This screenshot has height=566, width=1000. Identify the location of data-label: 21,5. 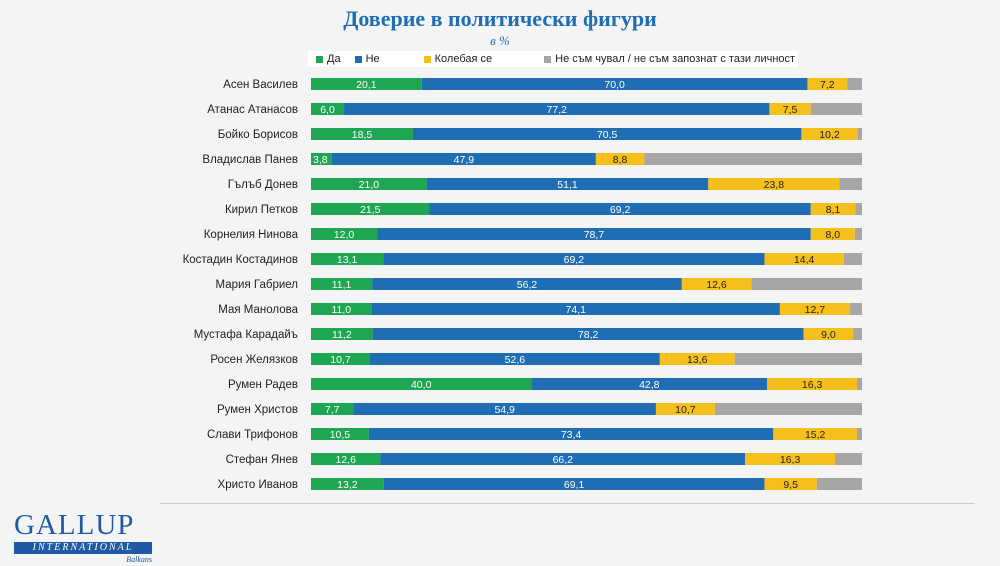
(370, 210).